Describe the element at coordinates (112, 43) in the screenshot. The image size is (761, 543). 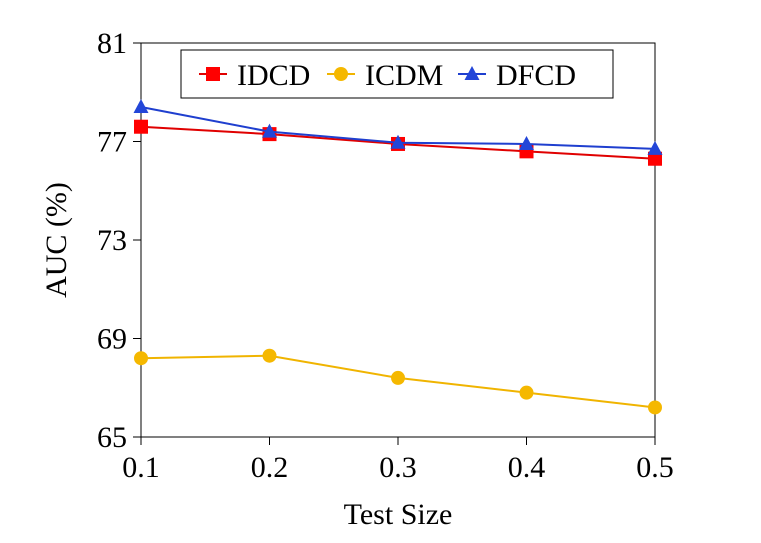
I see `y-tick-label: 81` at that location.